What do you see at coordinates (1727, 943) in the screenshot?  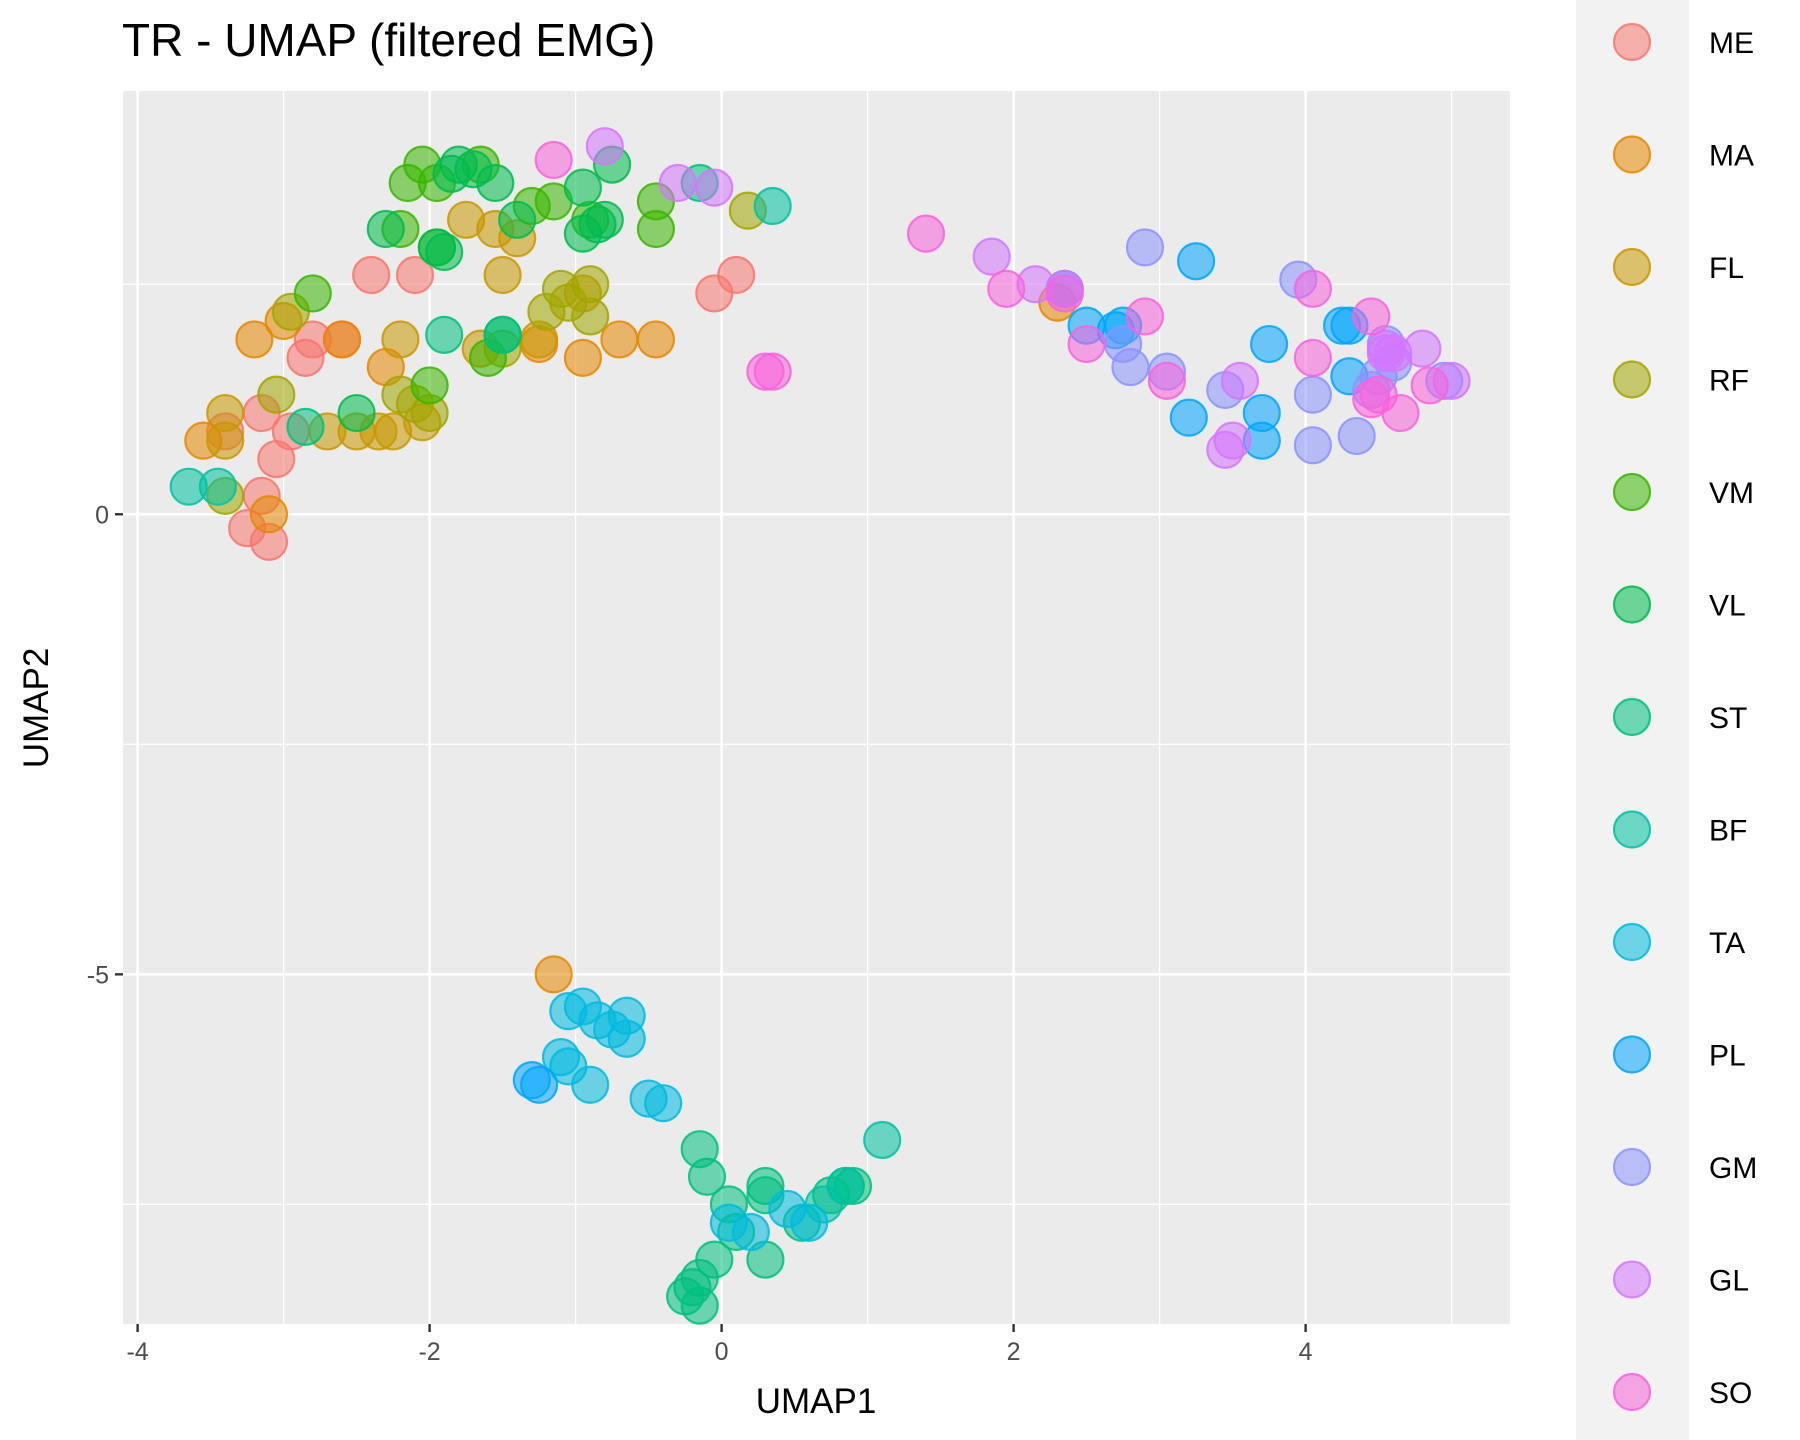 I see `legend-label-ta: TA` at bounding box center [1727, 943].